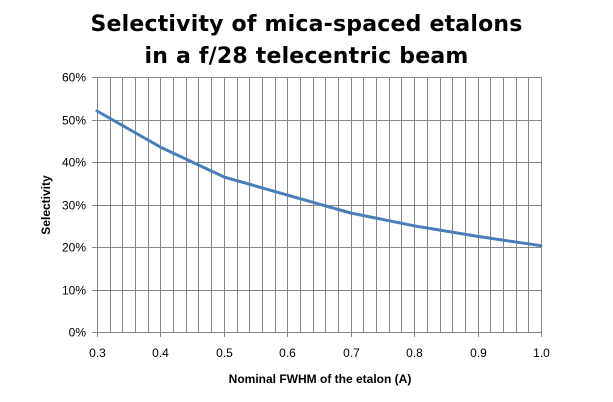 This screenshot has width=613, height=402. I want to click on y-tick-label: 0%, so click(78, 333).